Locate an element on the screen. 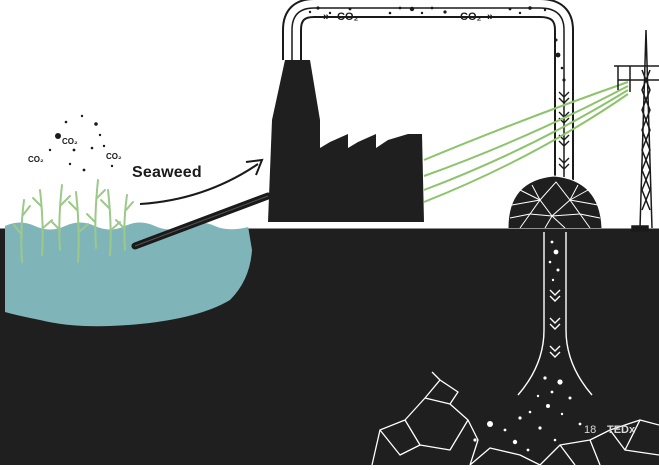  pipe-co2-left: CO₂ is located at coordinates (348, 17).